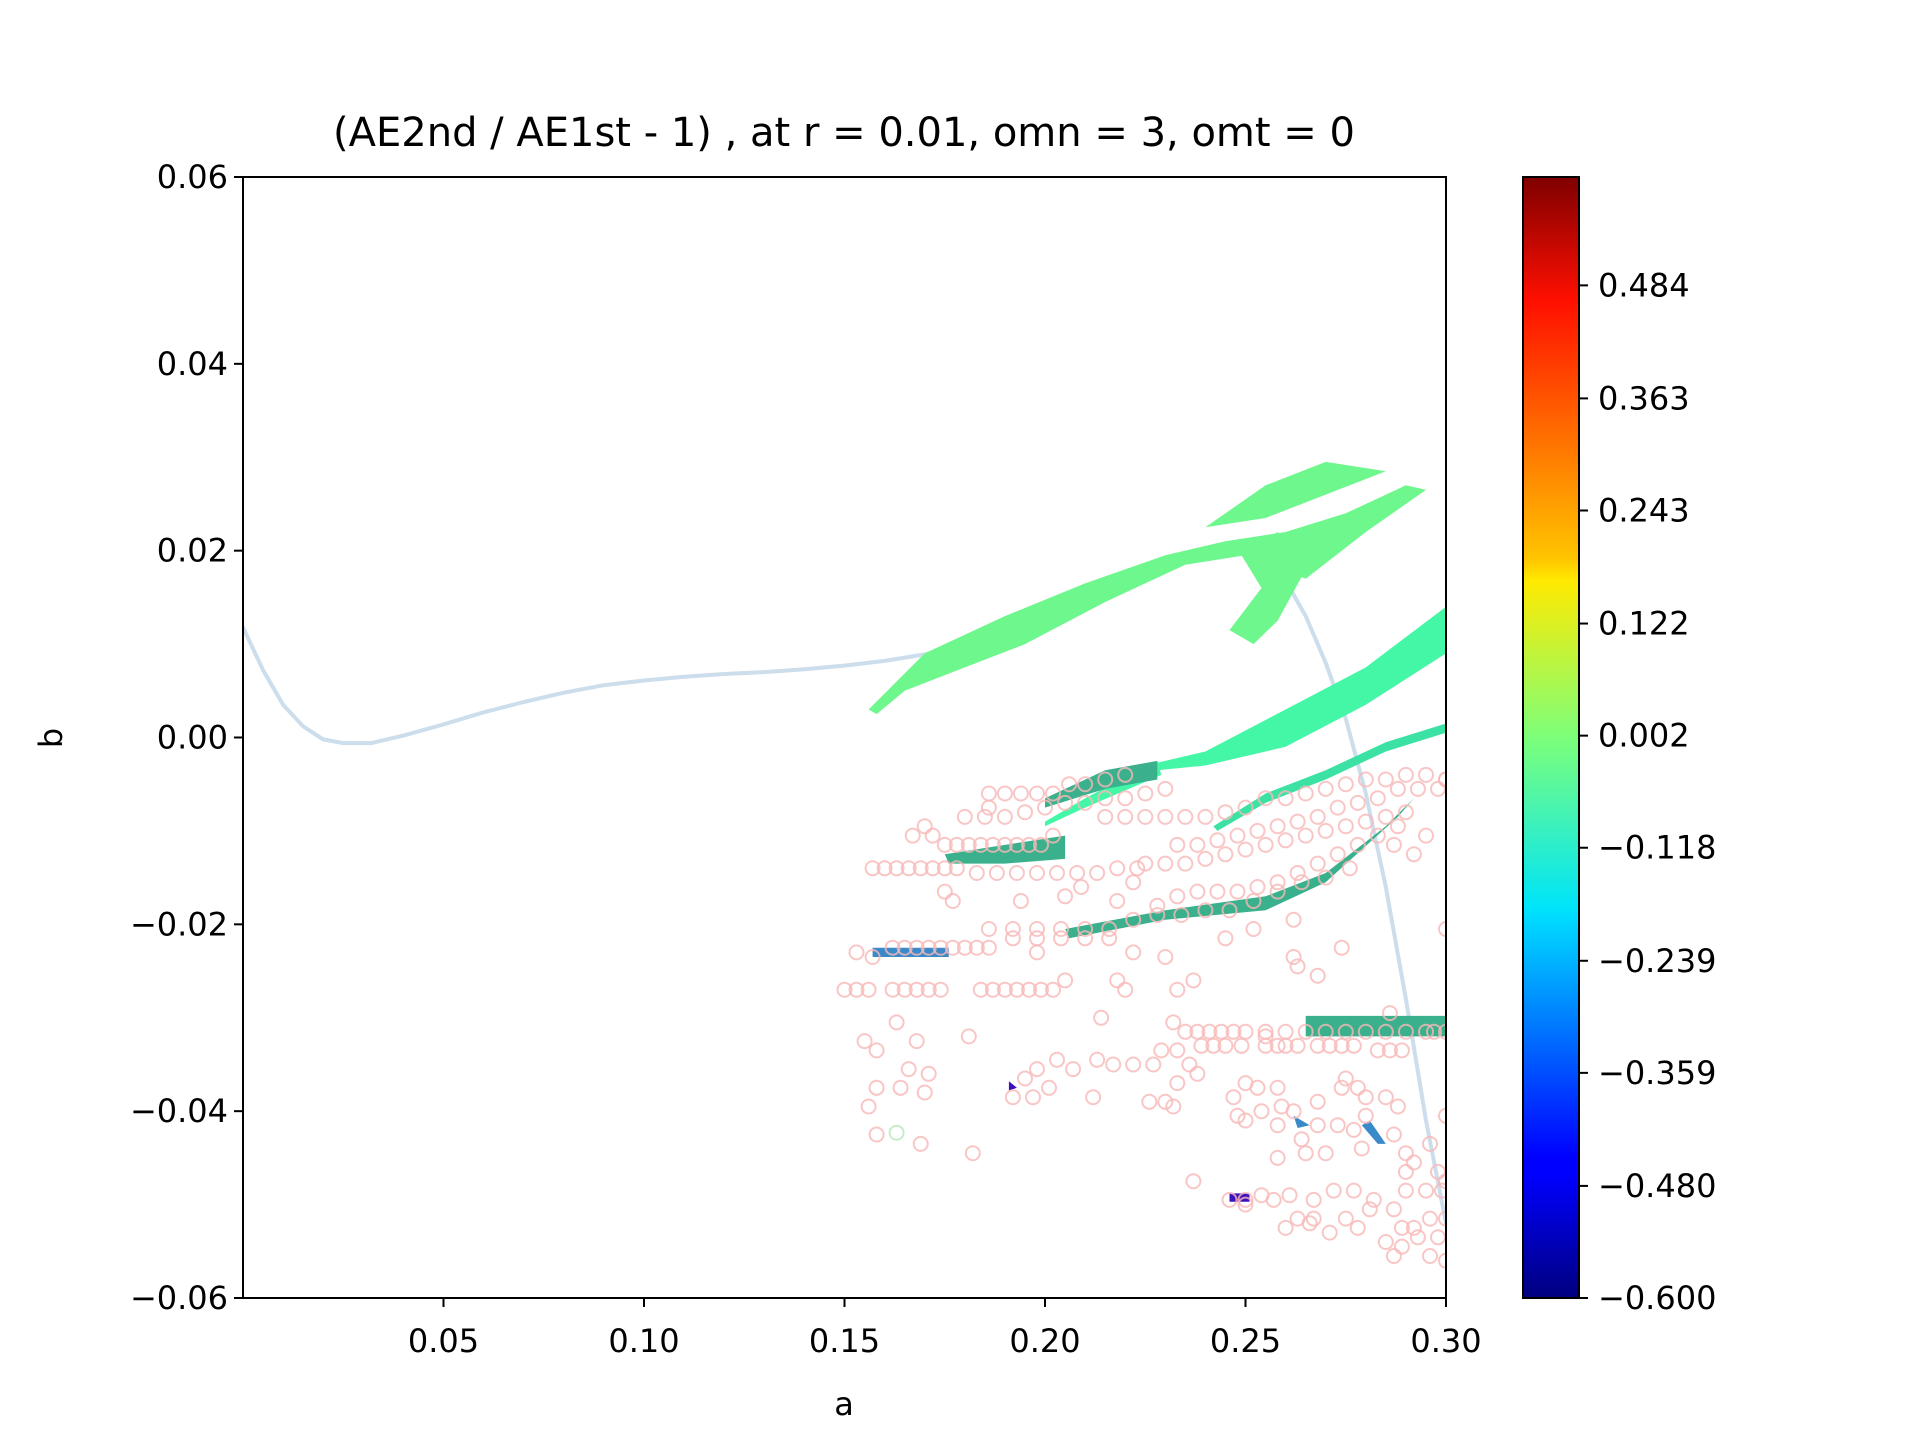  Describe the element at coordinates (844, 1341) in the screenshot. I see `x-tick-label: 0.15` at that location.